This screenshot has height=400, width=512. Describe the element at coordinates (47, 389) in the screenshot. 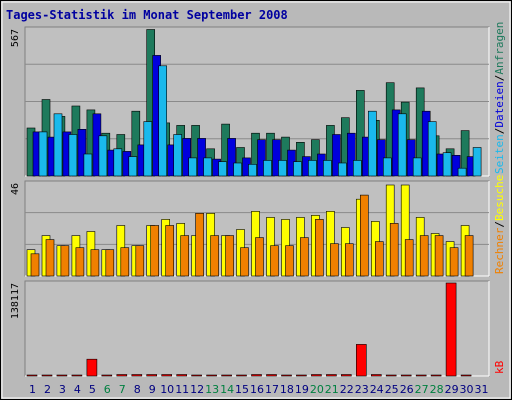

I see `x-tick-day-2: 2` at that location.